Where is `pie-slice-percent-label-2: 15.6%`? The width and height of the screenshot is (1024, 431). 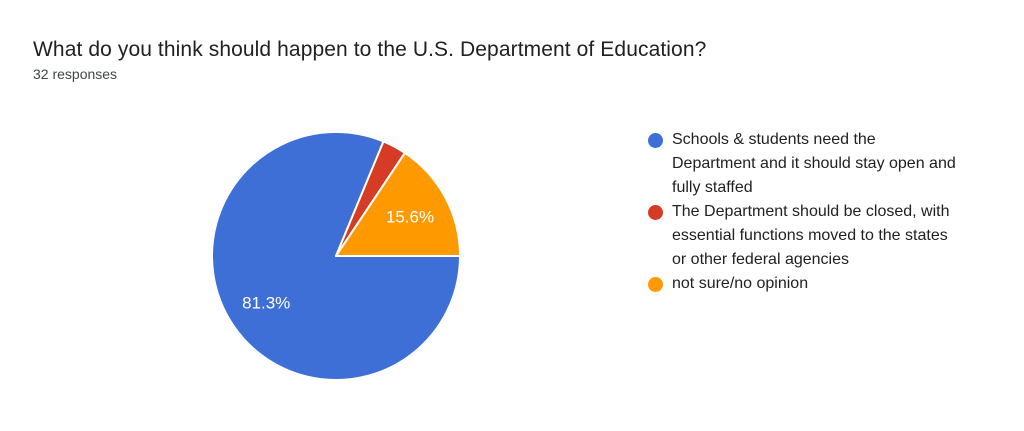
pie-slice-percent-label-2: 15.6% is located at coordinates (410, 216).